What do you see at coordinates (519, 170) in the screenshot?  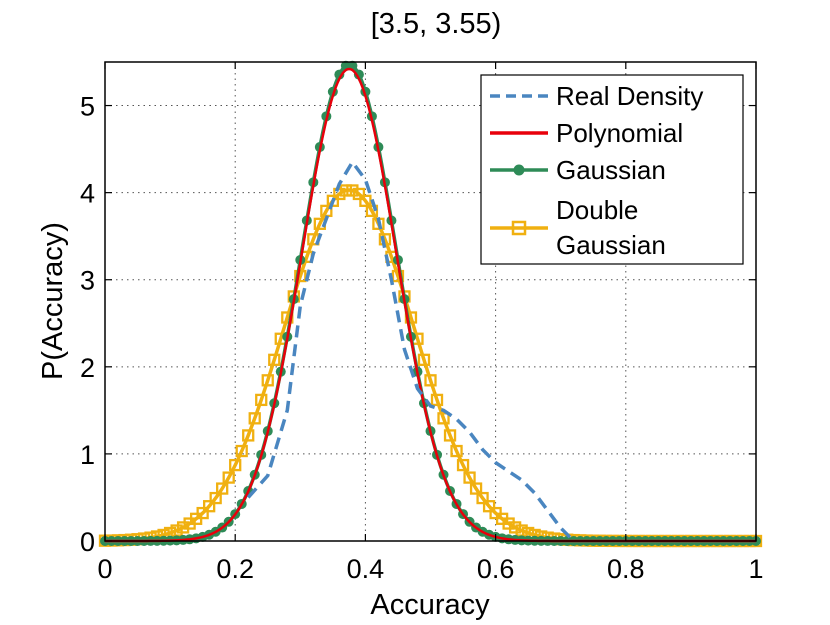 I see `legend-marker-gaussian` at bounding box center [519, 170].